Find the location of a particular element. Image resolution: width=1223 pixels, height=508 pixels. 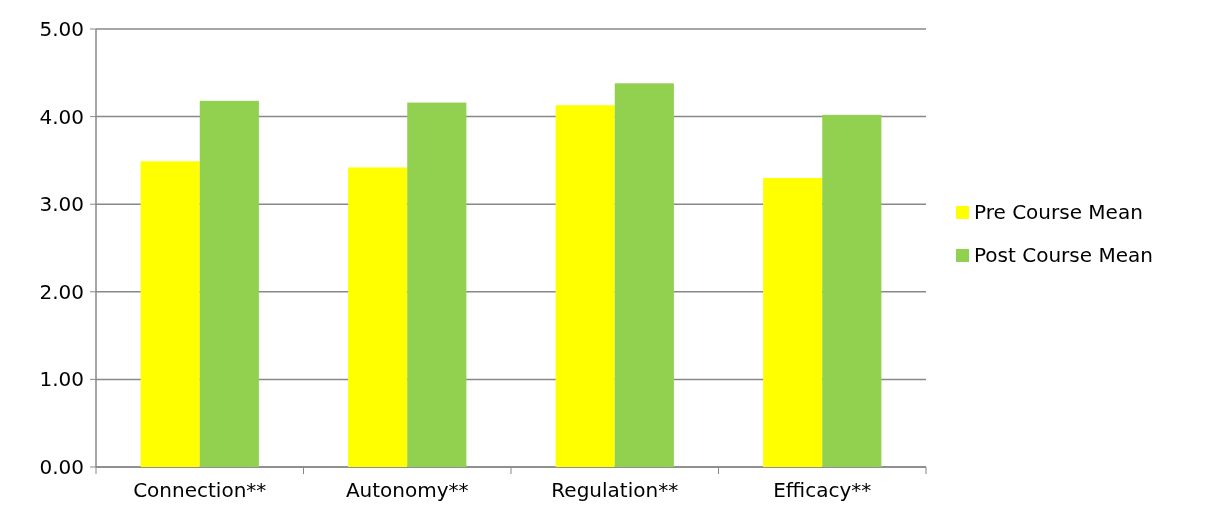

x-tick-label: Regulation** is located at coordinates (615, 490).